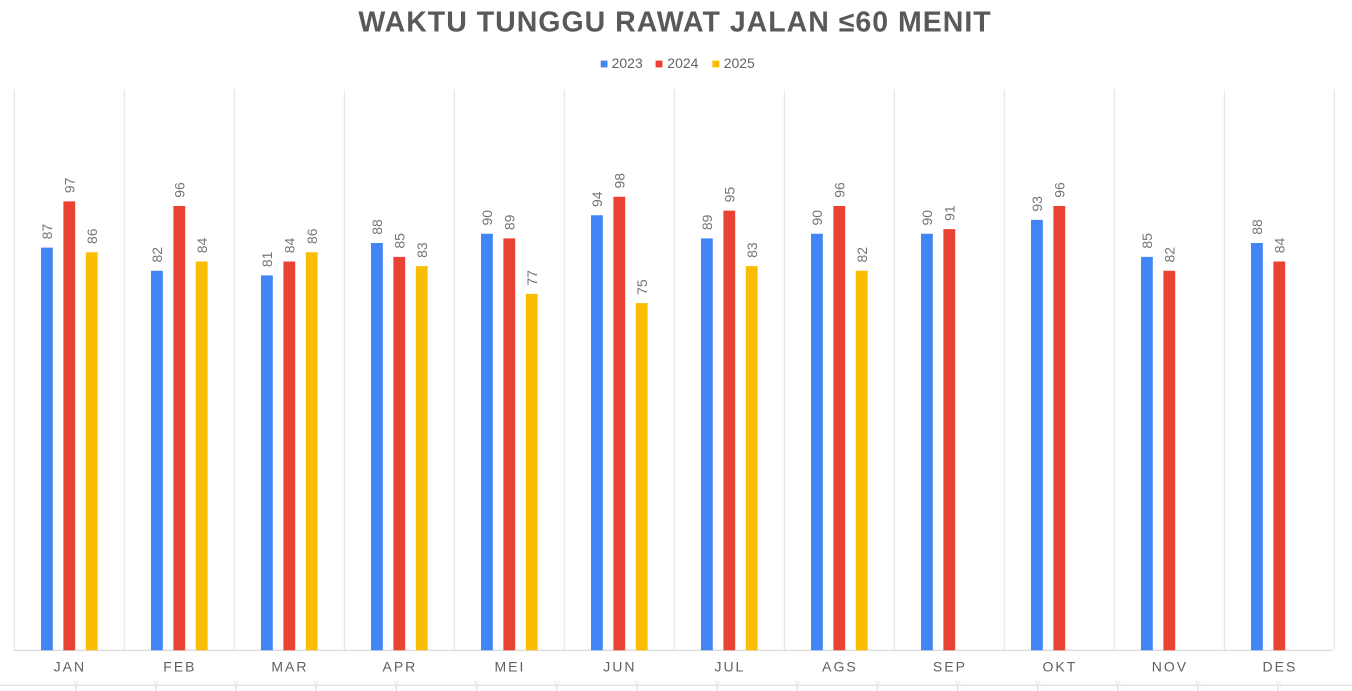  Describe the element at coordinates (950, 213) in the screenshot. I see `svg-text: 91` at that location.